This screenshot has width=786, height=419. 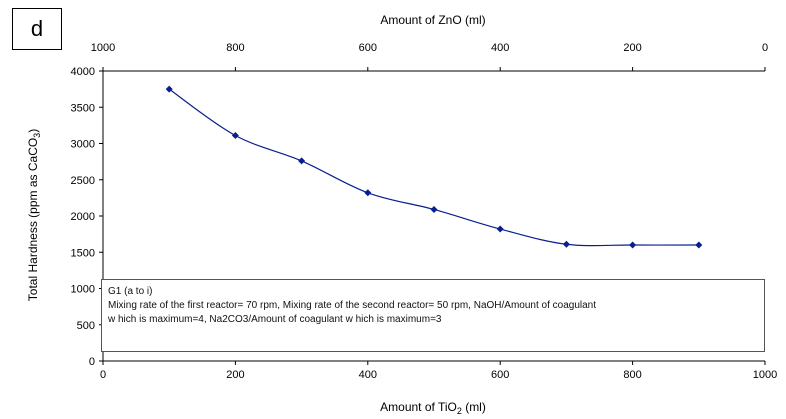 What do you see at coordinates (368, 48) in the screenshot?
I see `top-tick-label: 600` at bounding box center [368, 48].